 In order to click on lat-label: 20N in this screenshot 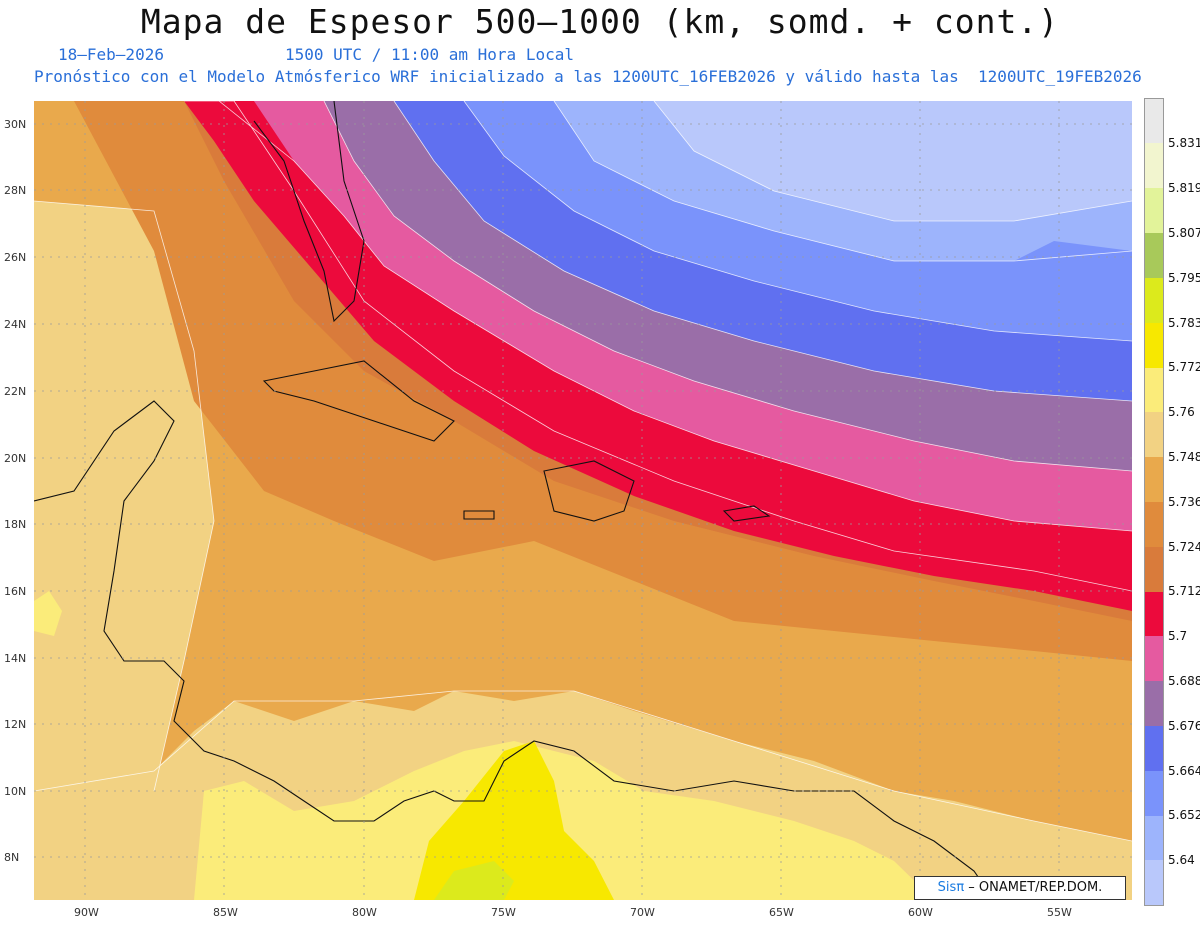, I will do `click(15, 458)`.